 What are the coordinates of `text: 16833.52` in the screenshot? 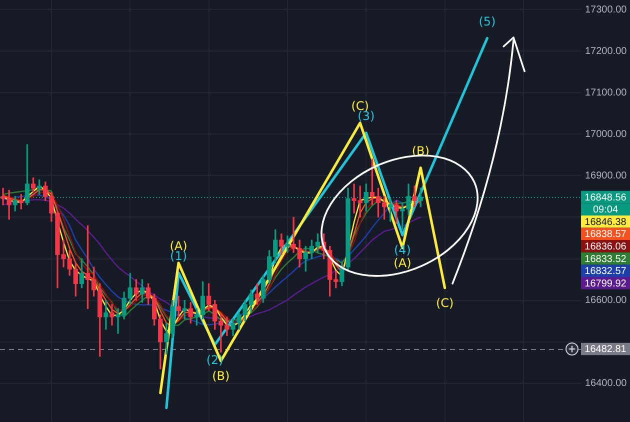 It's located at (605, 259).